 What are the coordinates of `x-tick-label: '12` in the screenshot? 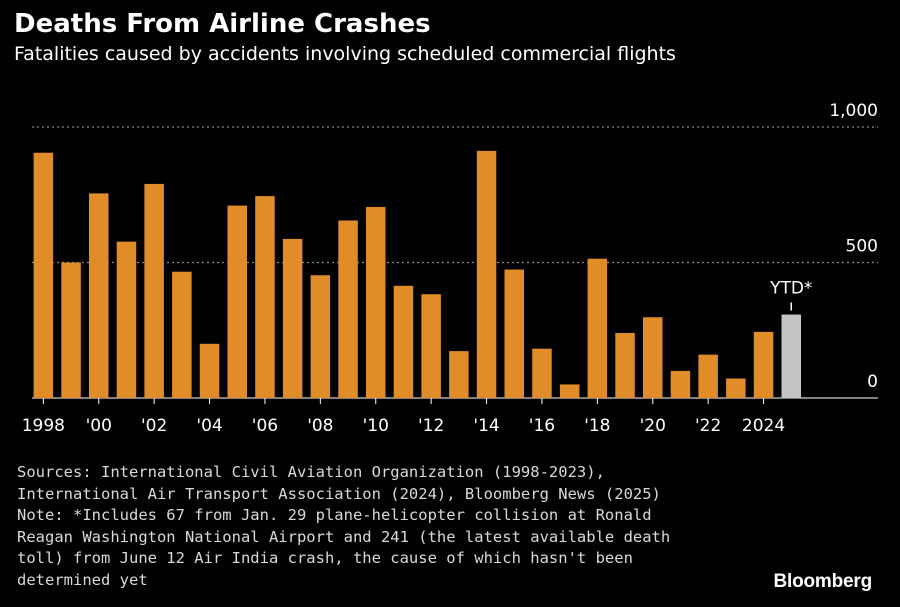 It's located at (431, 426).